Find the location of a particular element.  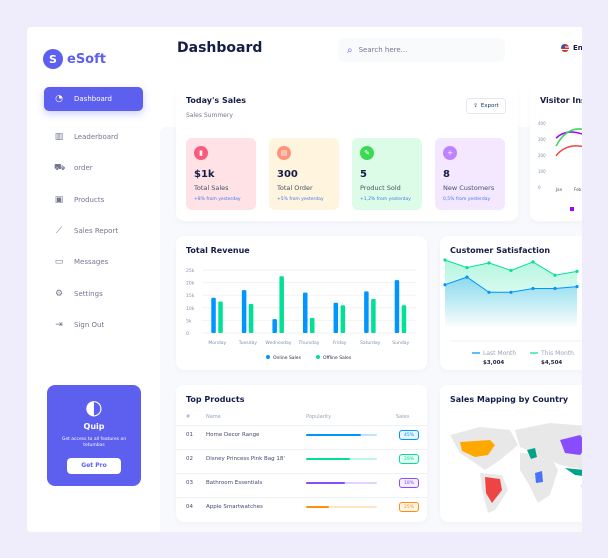

legend-label: This Month is located at coordinates (557, 353).